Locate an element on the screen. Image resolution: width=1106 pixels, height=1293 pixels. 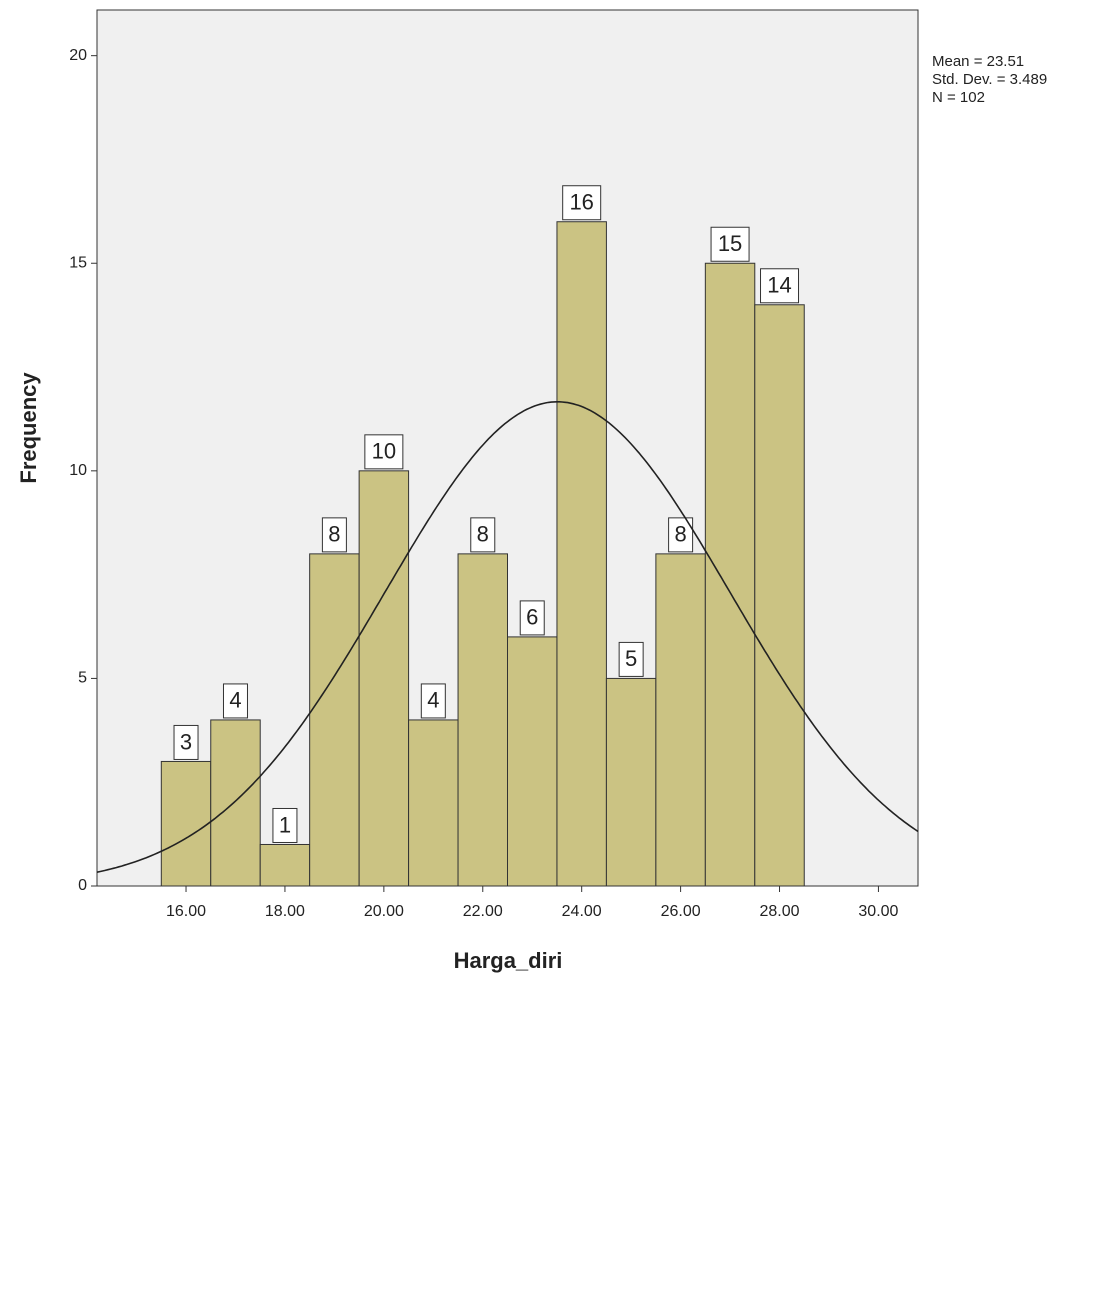
x-tick-label: 28.00 is located at coordinates (779, 911).